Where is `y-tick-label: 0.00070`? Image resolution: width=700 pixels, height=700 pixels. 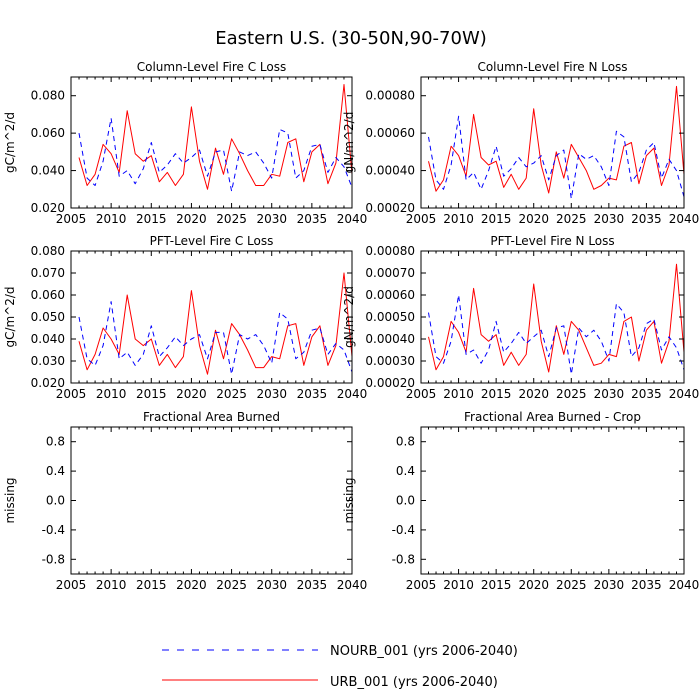 y-tick-label: 0.00070 is located at coordinates (390, 273).